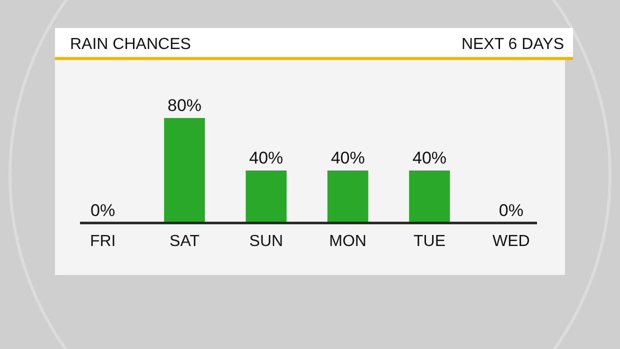 The width and height of the screenshot is (620, 349). I want to click on x-tick-label: SUN, so click(266, 241).